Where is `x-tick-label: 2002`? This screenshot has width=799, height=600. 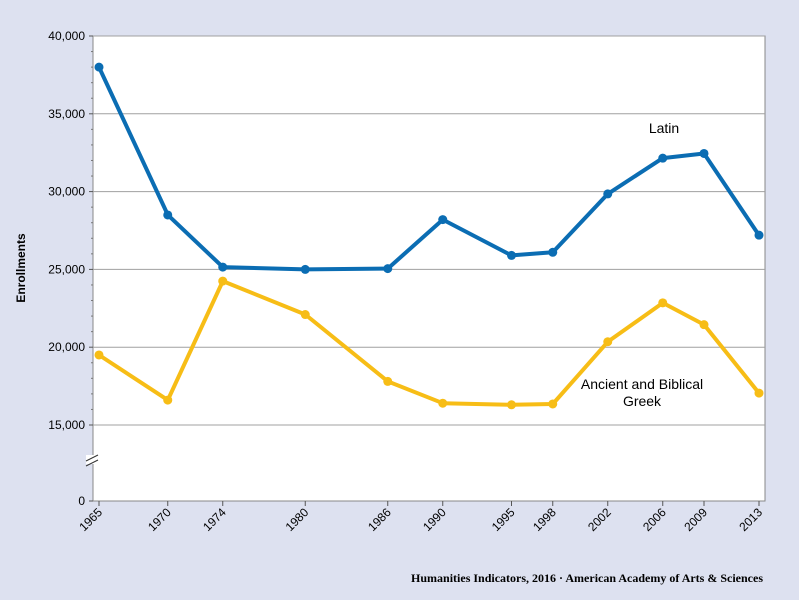 x-tick-label: 2002 is located at coordinates (599, 519).